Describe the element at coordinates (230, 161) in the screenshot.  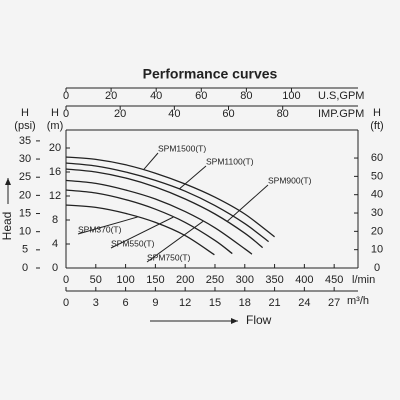
I see `curve-label: SPM1100(T)` at that location.